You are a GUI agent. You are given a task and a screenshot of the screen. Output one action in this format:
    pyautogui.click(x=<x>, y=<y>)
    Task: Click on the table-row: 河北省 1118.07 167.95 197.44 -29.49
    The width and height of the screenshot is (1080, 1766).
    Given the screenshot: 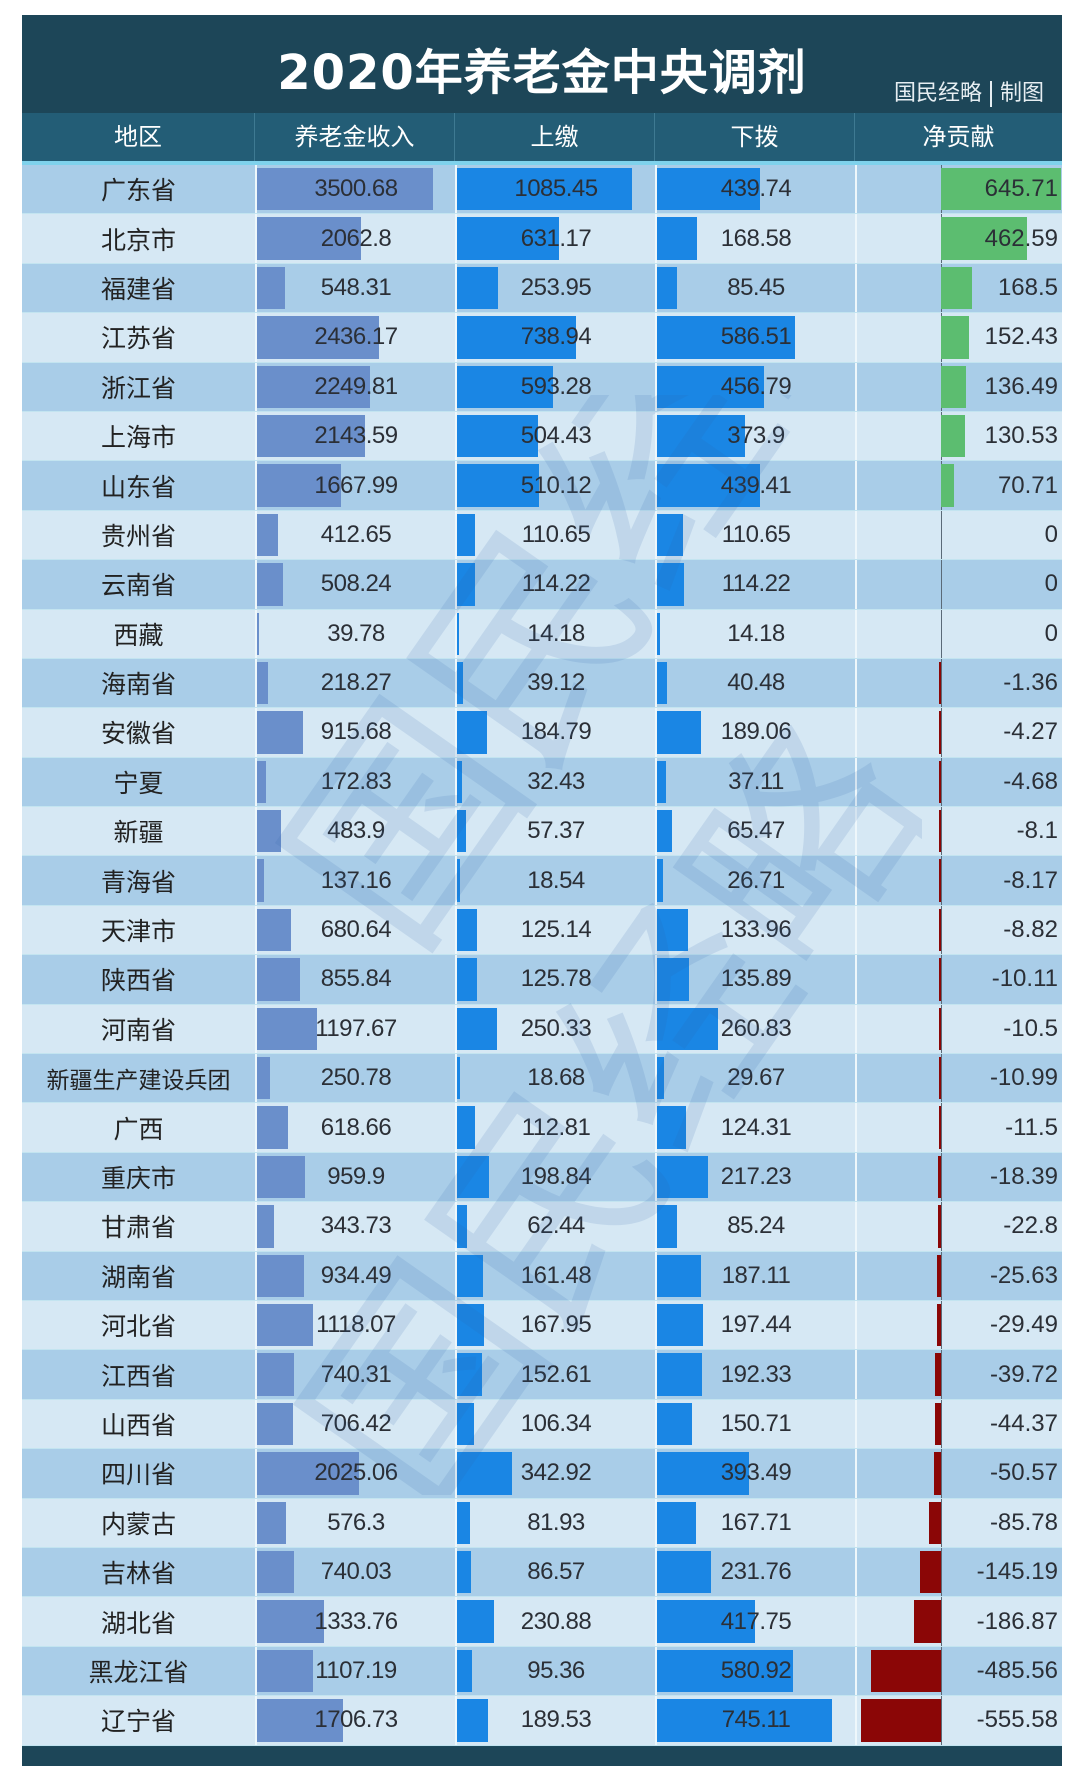 What is the action you would take?
    pyautogui.click(x=542, y=1325)
    